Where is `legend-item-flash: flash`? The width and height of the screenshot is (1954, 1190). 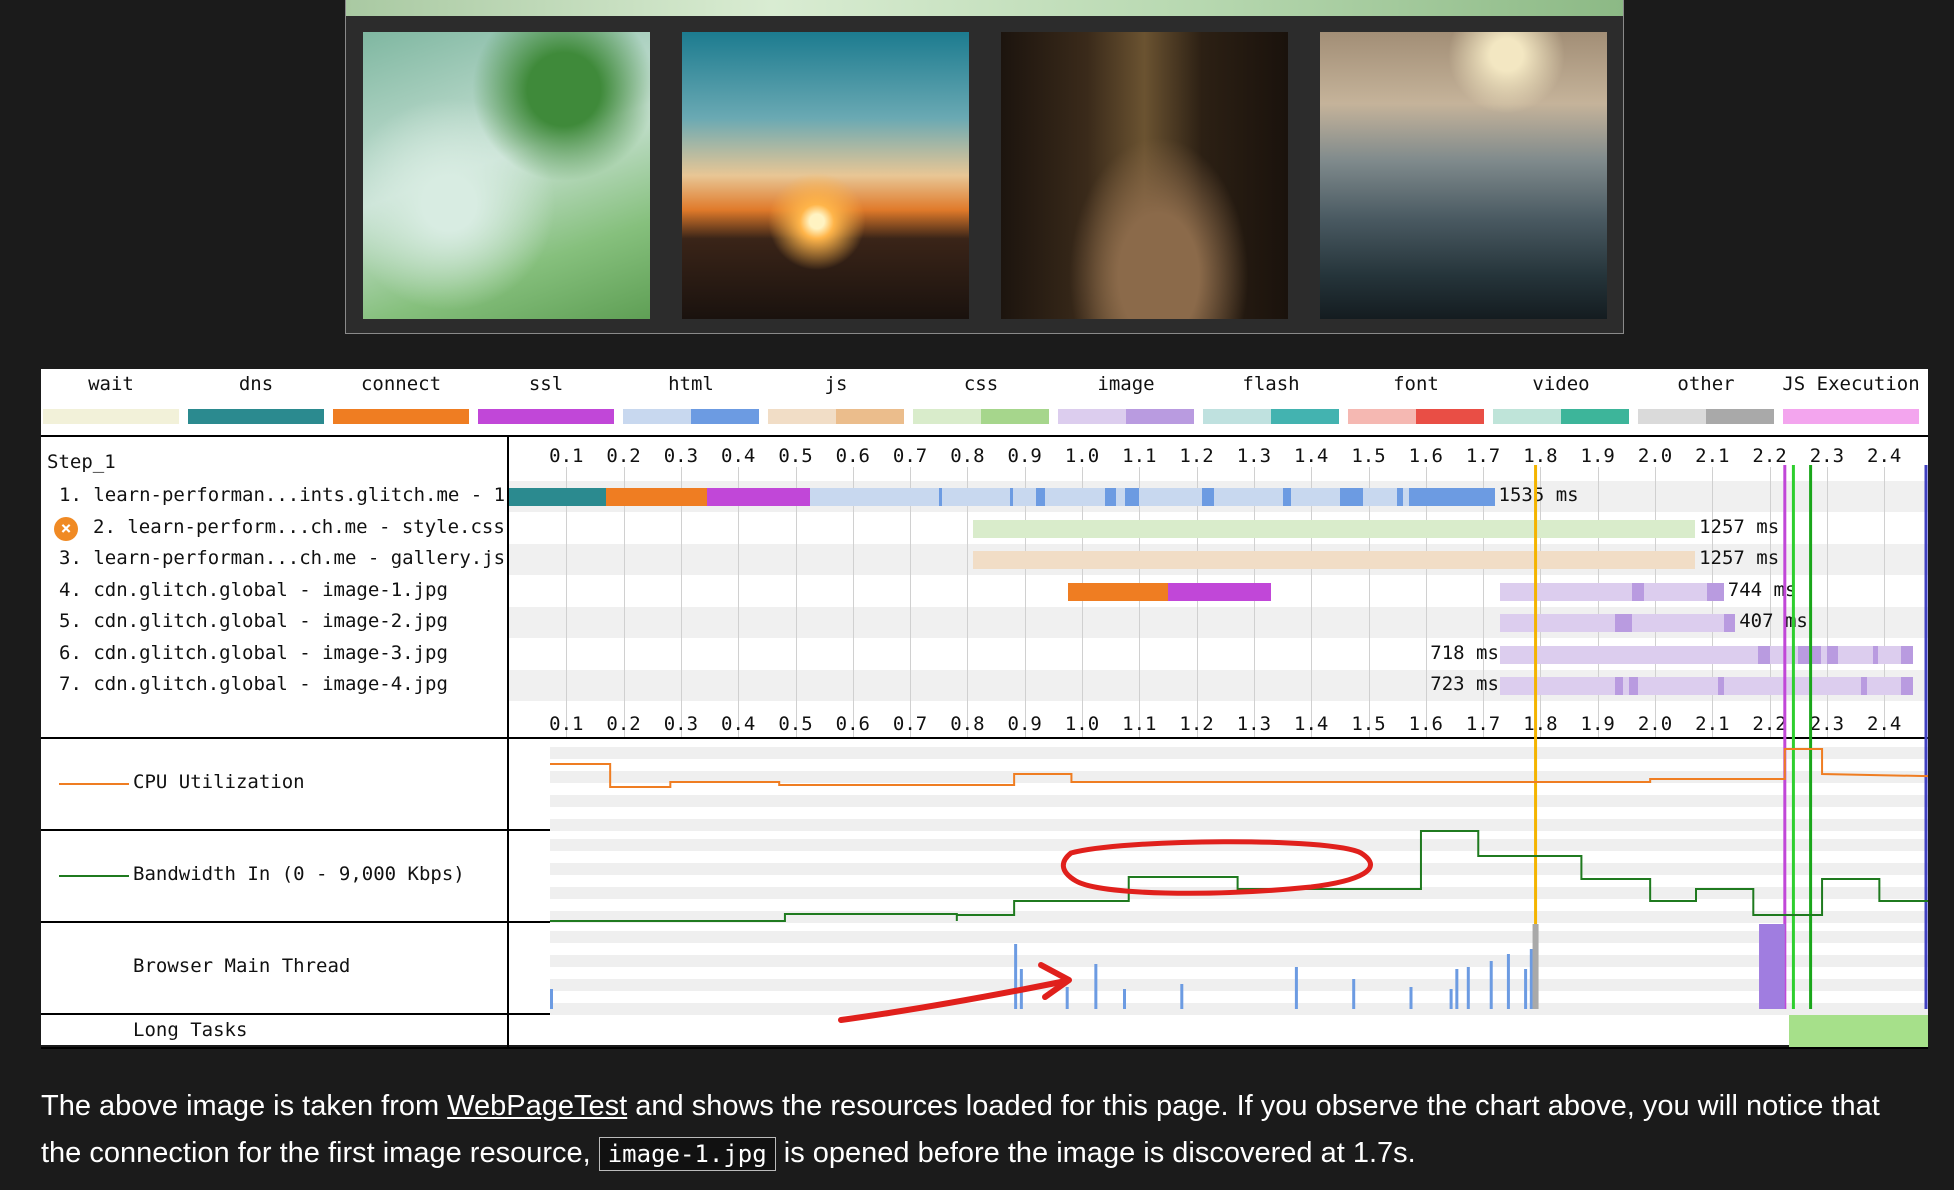
legend-item-flash: flash is located at coordinates (1271, 399).